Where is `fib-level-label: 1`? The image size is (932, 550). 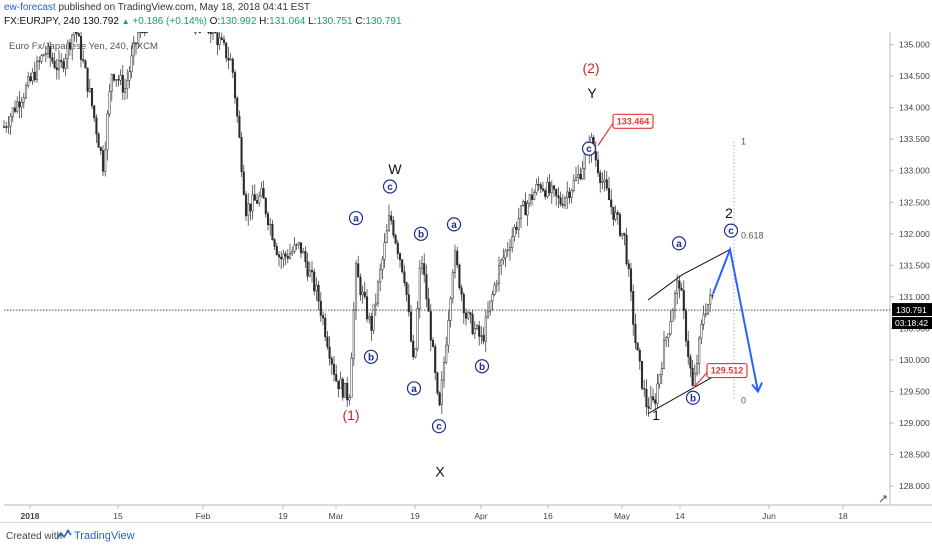 fib-level-label: 1 is located at coordinates (743, 141).